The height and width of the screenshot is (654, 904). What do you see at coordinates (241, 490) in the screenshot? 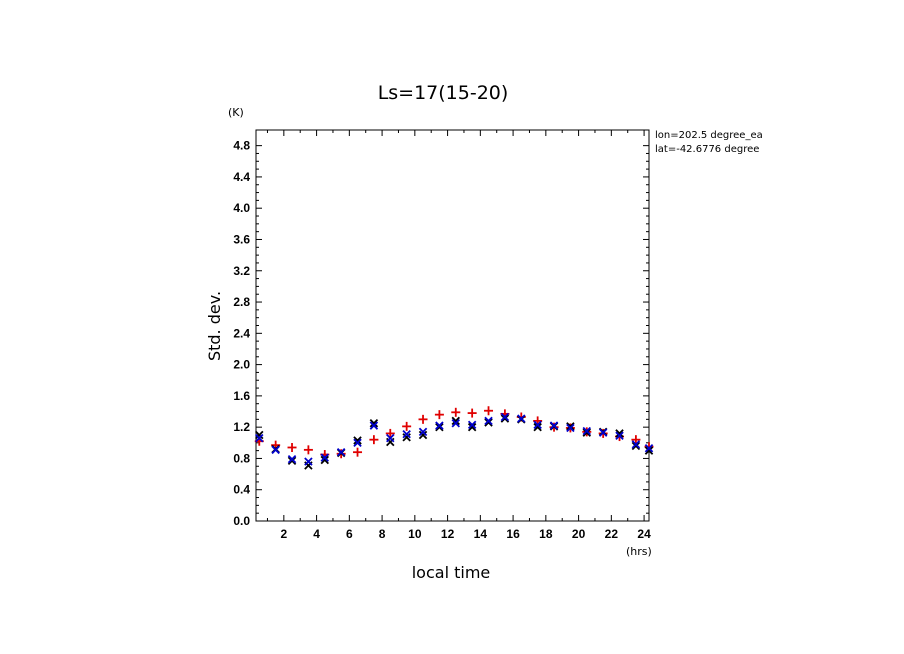
I see `y-tick-label: 0.4` at bounding box center [241, 490].